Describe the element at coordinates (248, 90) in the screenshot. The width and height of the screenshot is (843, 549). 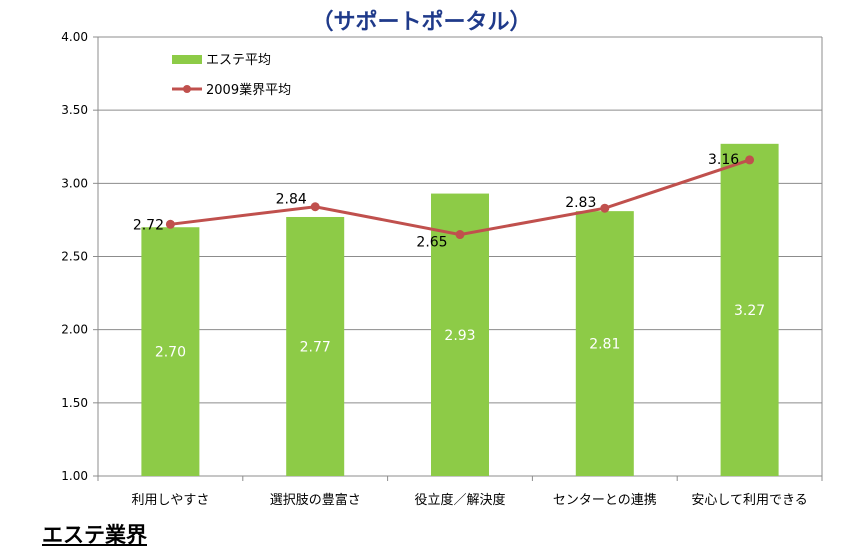
I see `legend-label: 2009業界平均` at that location.